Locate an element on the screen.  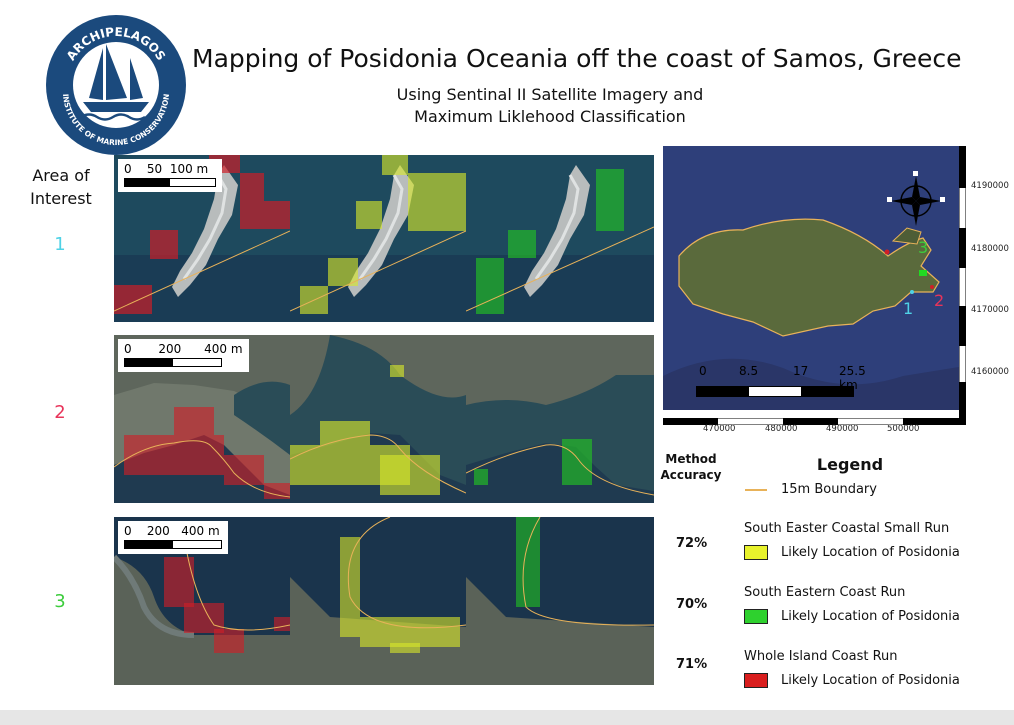
x-tick-label: 490000 is located at coordinates (842, 429).